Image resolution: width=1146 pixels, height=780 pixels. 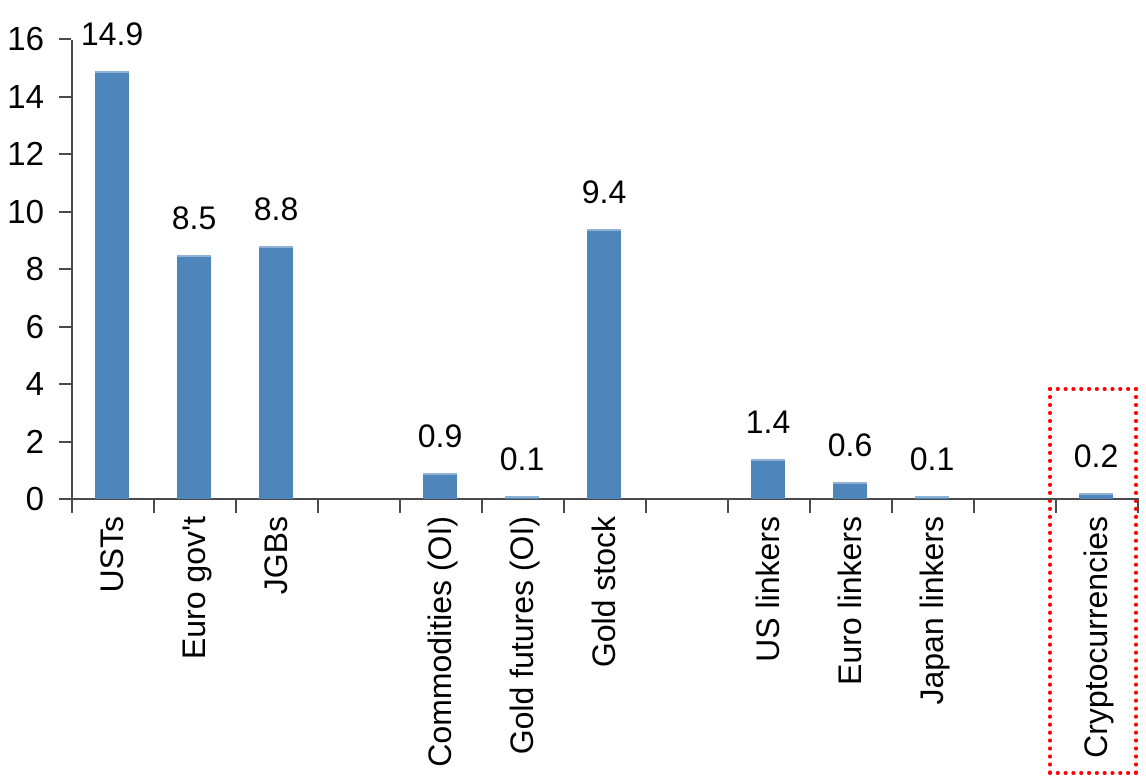 What do you see at coordinates (932, 610) in the screenshot?
I see `category-label: Japan linkers` at bounding box center [932, 610].